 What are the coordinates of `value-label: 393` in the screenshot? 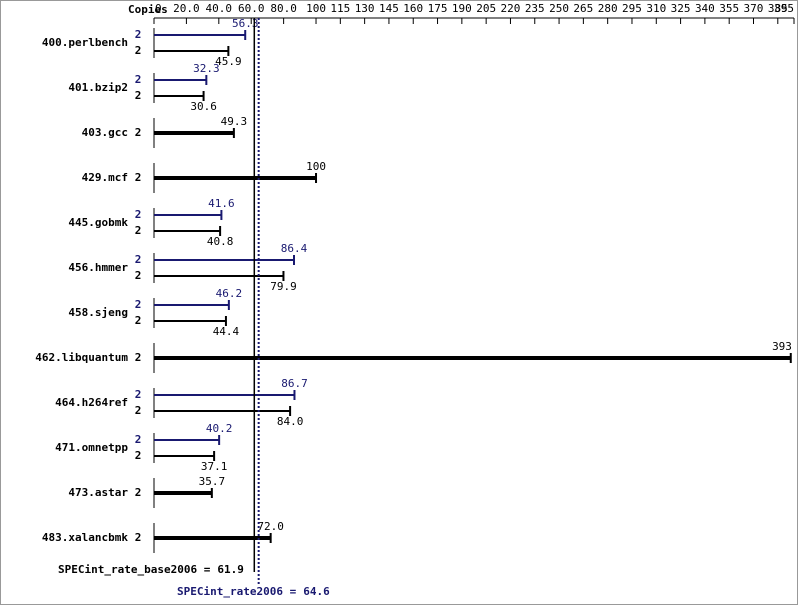 It's located at (782, 346).